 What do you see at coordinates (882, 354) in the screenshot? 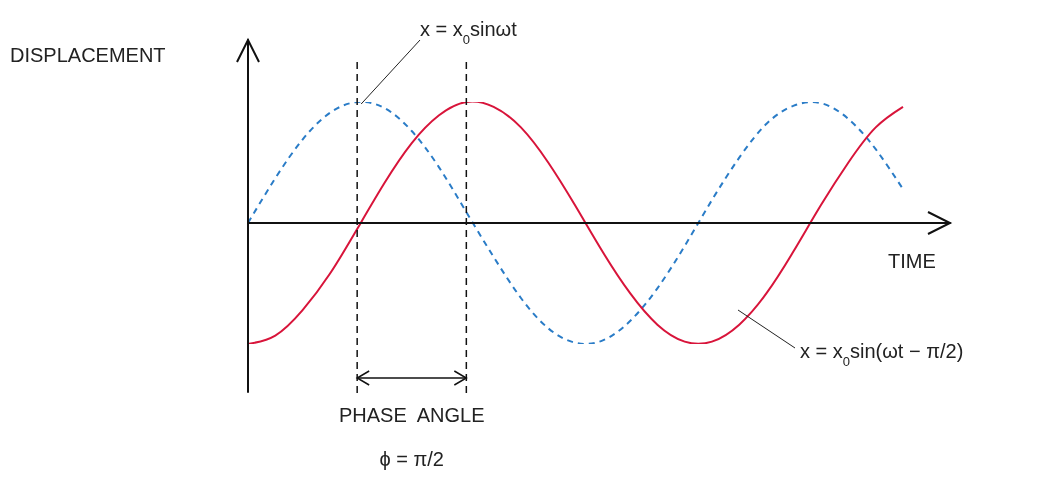
I see `text: x = x$_{0}$sin(ωt − π/2)` at bounding box center [882, 354].